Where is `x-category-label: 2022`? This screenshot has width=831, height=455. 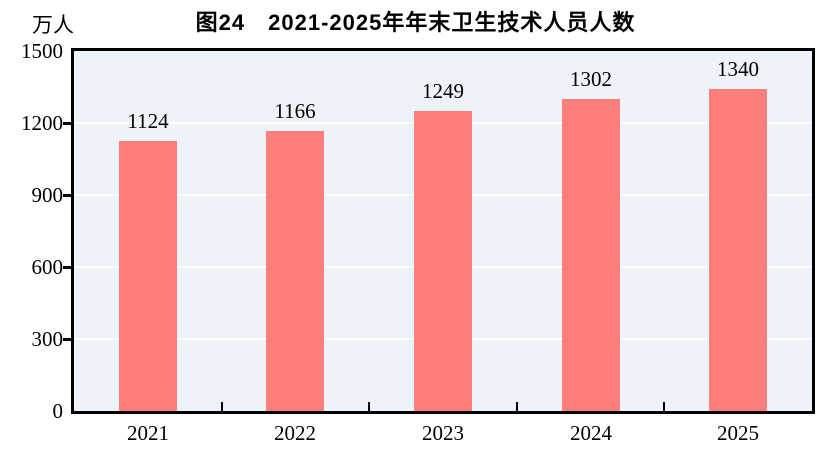
x-category-label: 2022 is located at coordinates (295, 433).